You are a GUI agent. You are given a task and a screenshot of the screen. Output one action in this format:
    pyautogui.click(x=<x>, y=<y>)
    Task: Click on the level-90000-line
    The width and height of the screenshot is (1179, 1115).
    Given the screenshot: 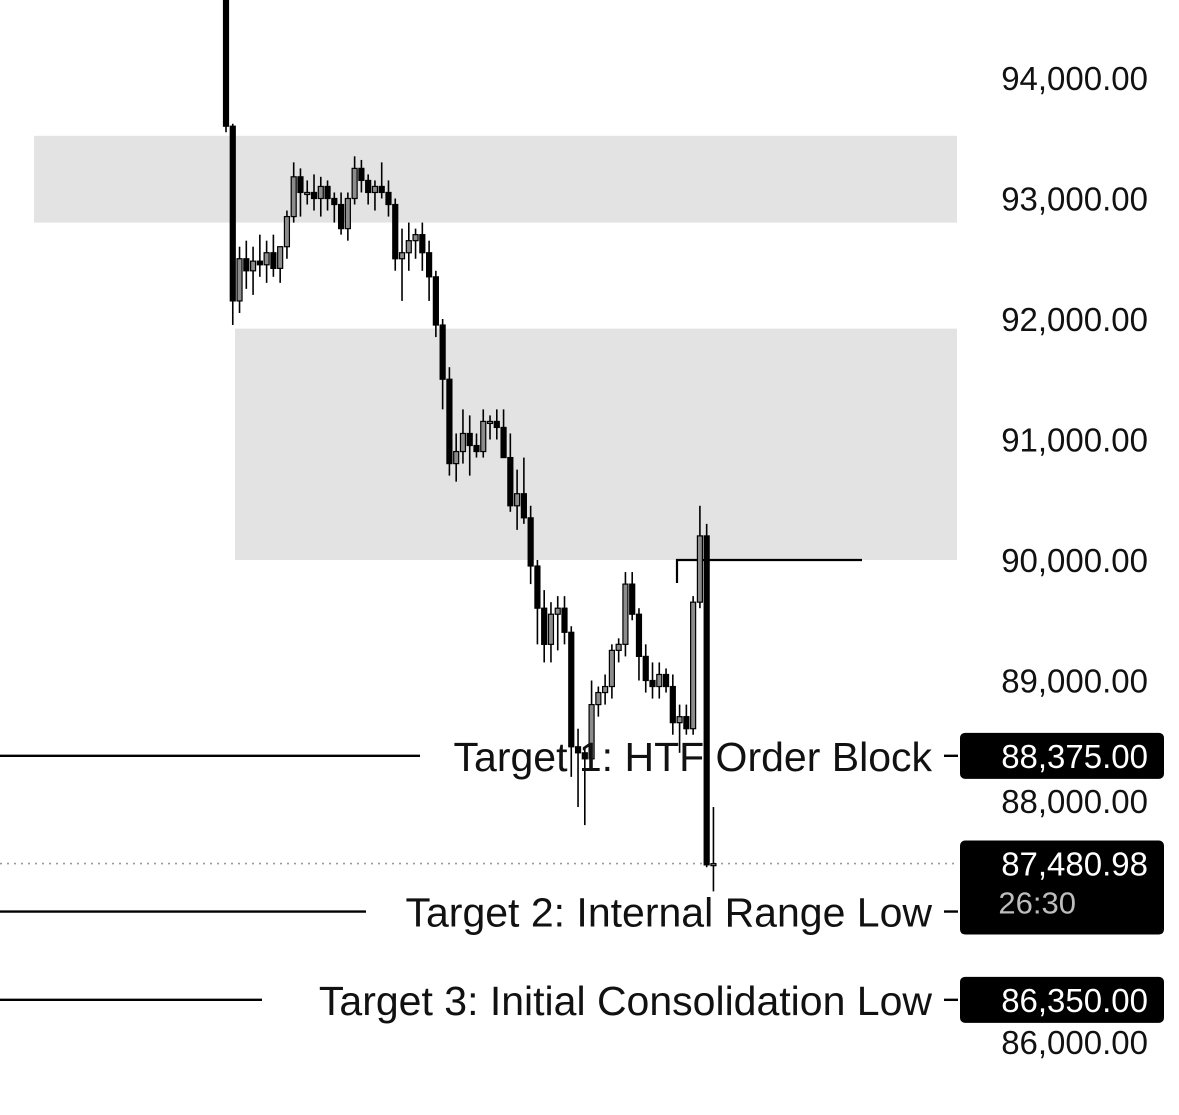 What is the action you would take?
    pyautogui.click(x=768, y=570)
    